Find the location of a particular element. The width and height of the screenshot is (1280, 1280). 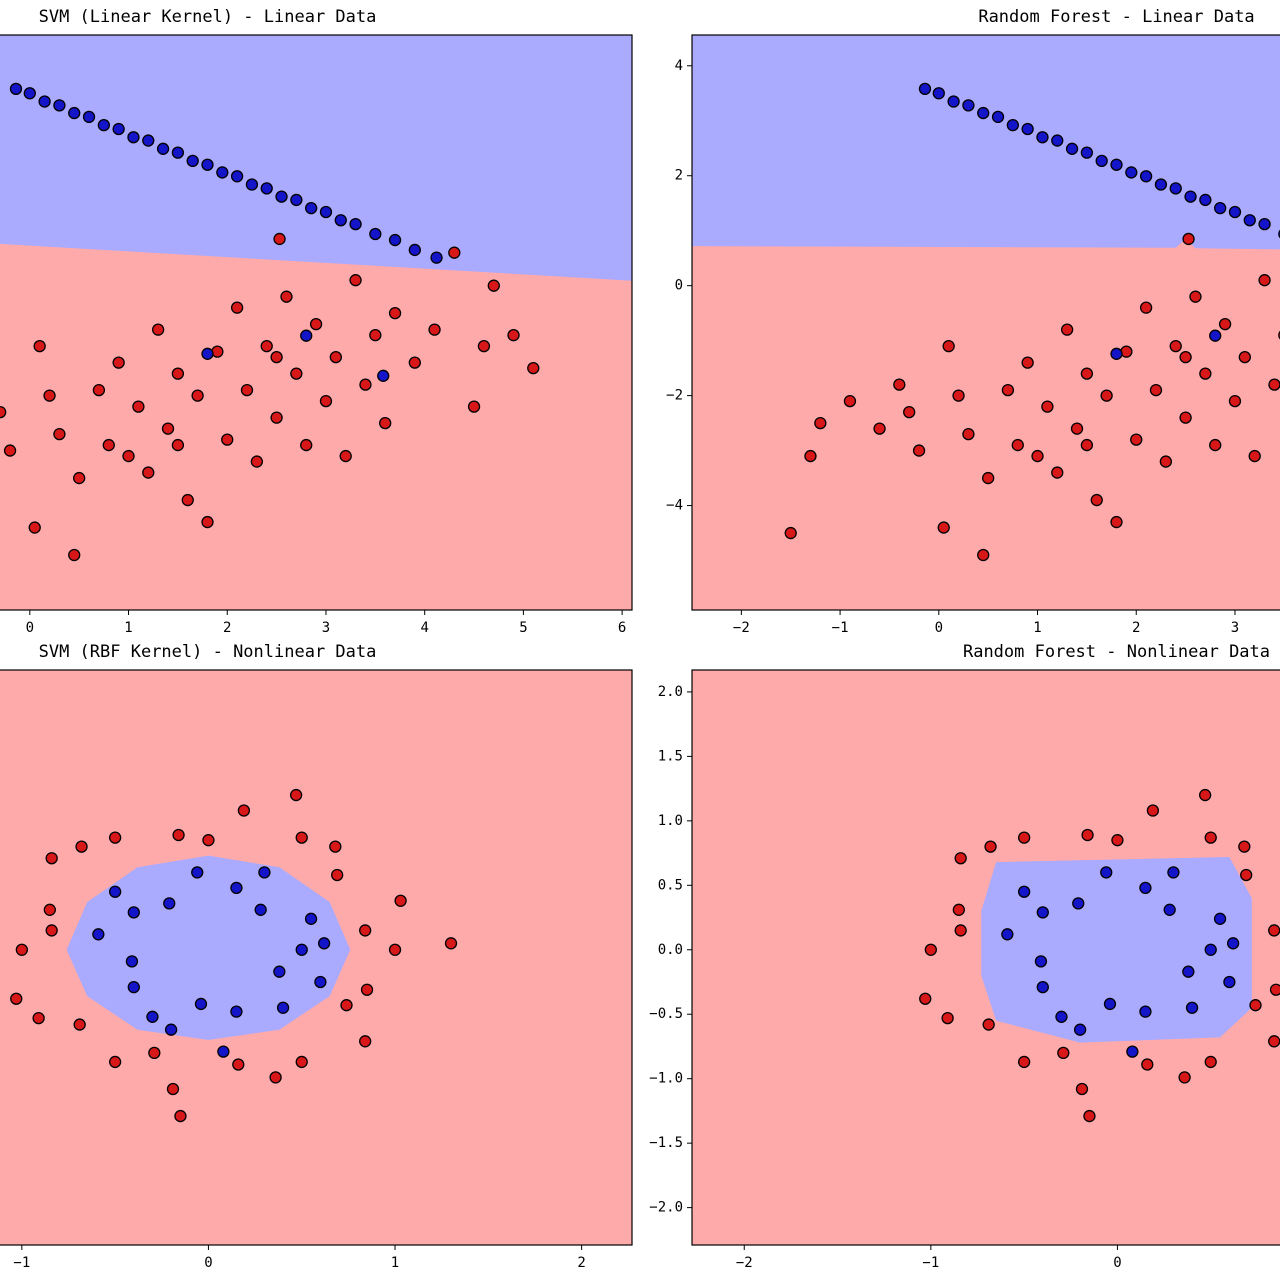

y-tick-label: −1.5 is located at coordinates (666, 1143).